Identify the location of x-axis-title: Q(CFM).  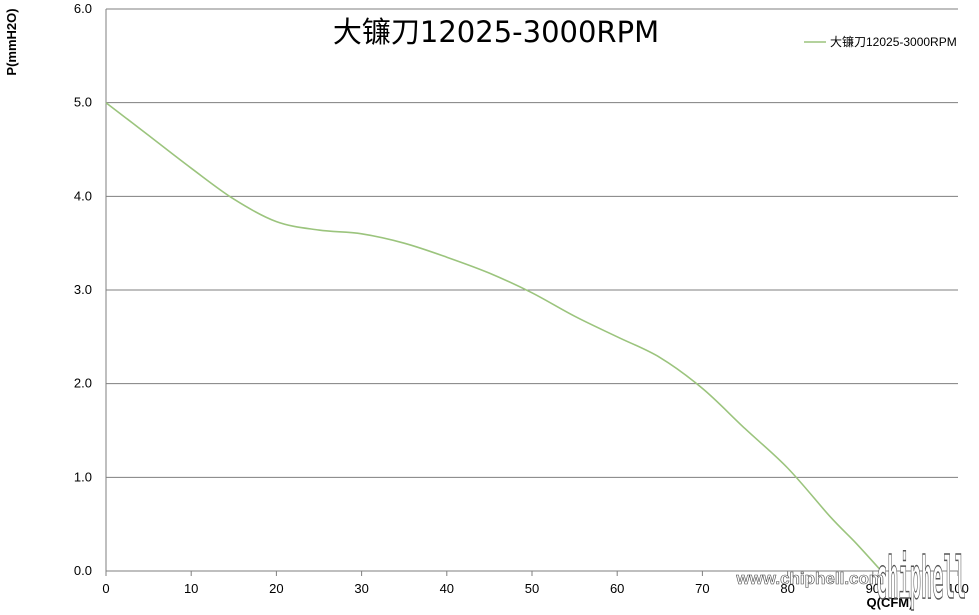
(890, 602).